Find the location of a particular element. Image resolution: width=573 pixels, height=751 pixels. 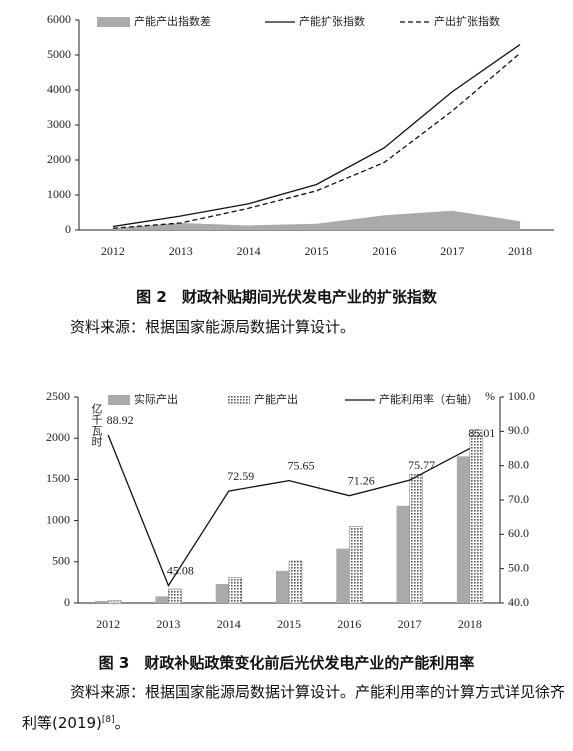

value-label: 45.08 is located at coordinates (180, 570).